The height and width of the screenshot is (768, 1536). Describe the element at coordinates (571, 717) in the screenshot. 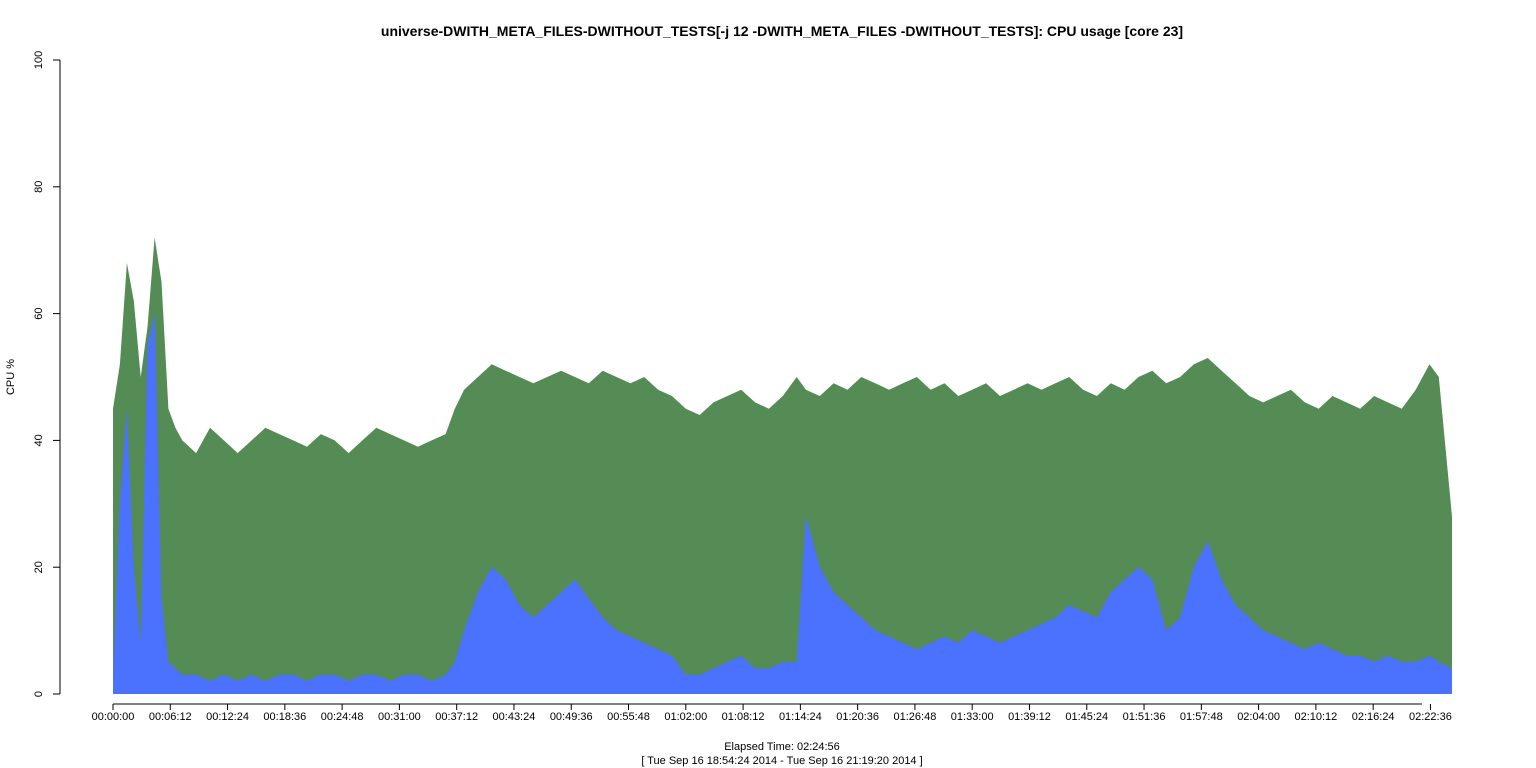

I see `x-tick-label: 00:49:36` at that location.